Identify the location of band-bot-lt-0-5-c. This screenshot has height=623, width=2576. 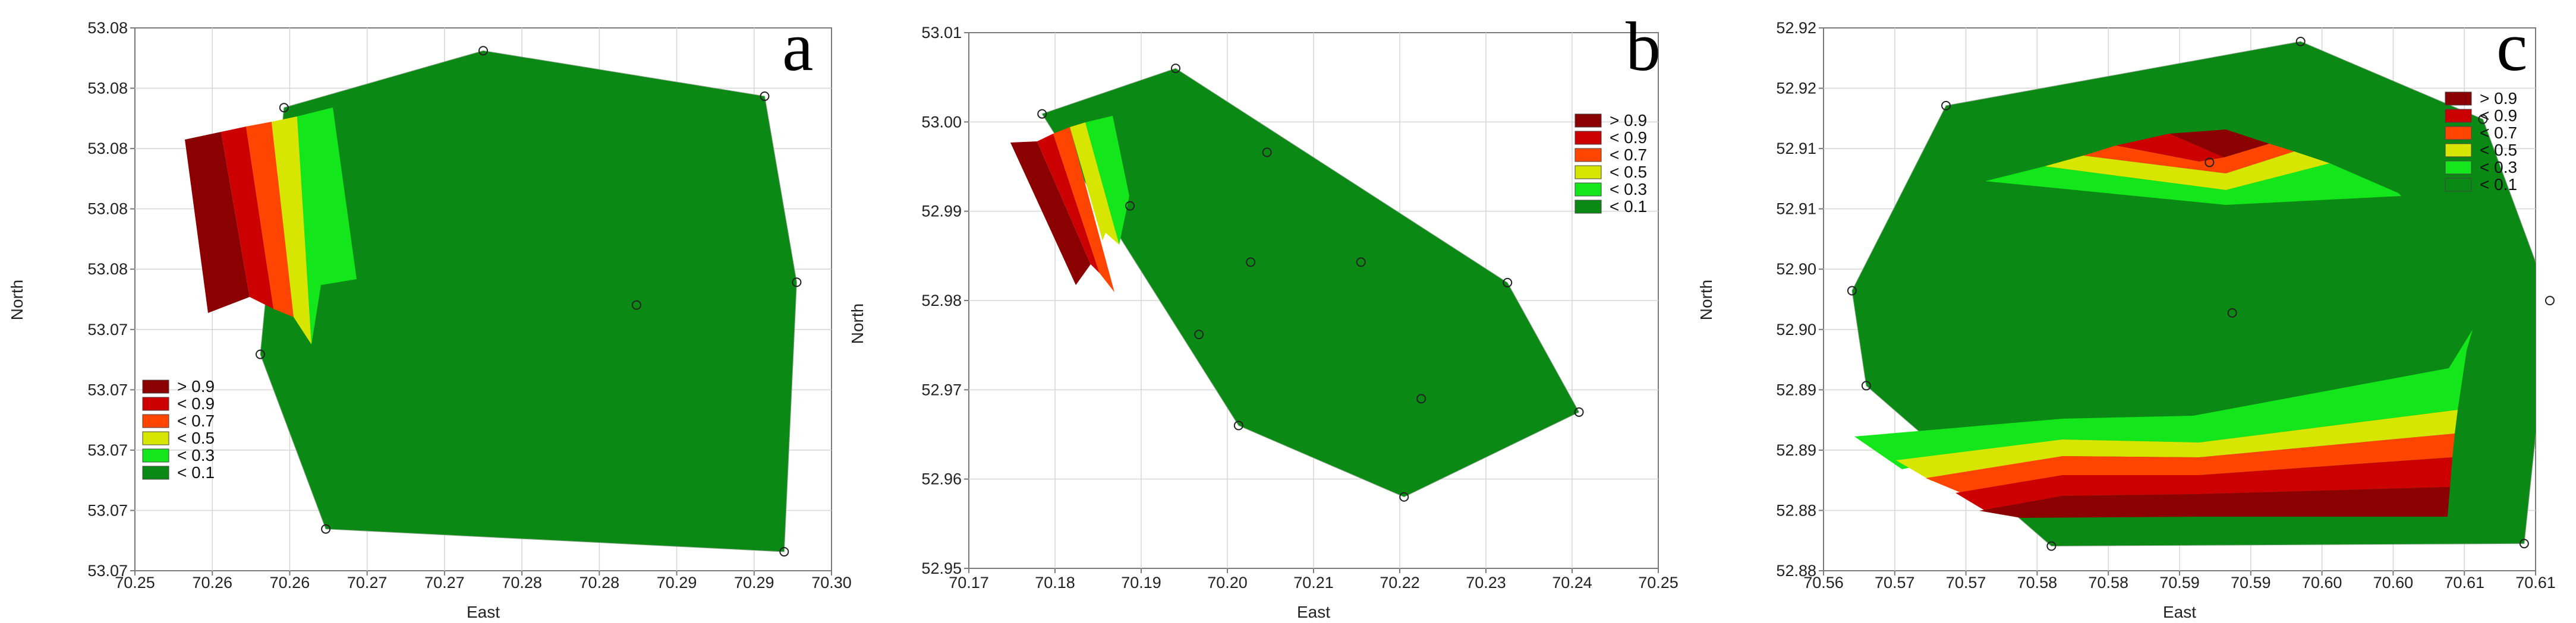
(2177, 445).